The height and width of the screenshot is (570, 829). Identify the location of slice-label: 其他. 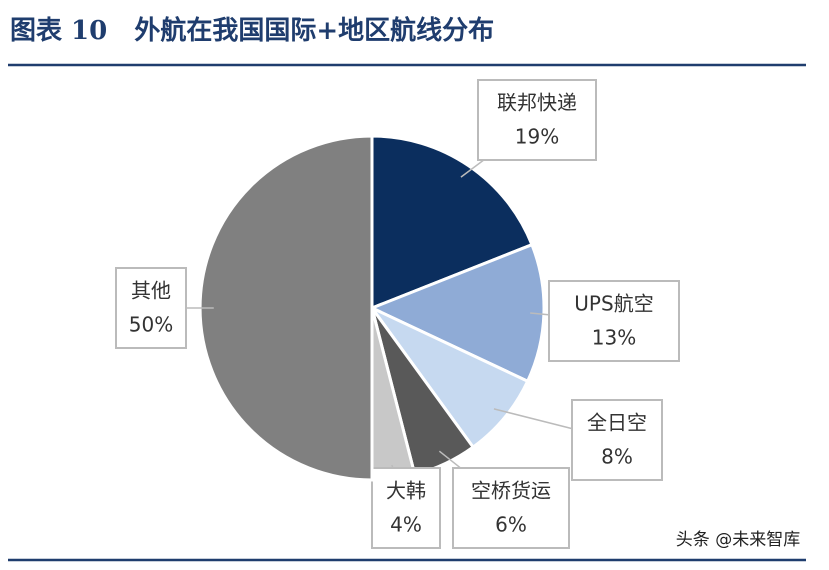
(151, 291).